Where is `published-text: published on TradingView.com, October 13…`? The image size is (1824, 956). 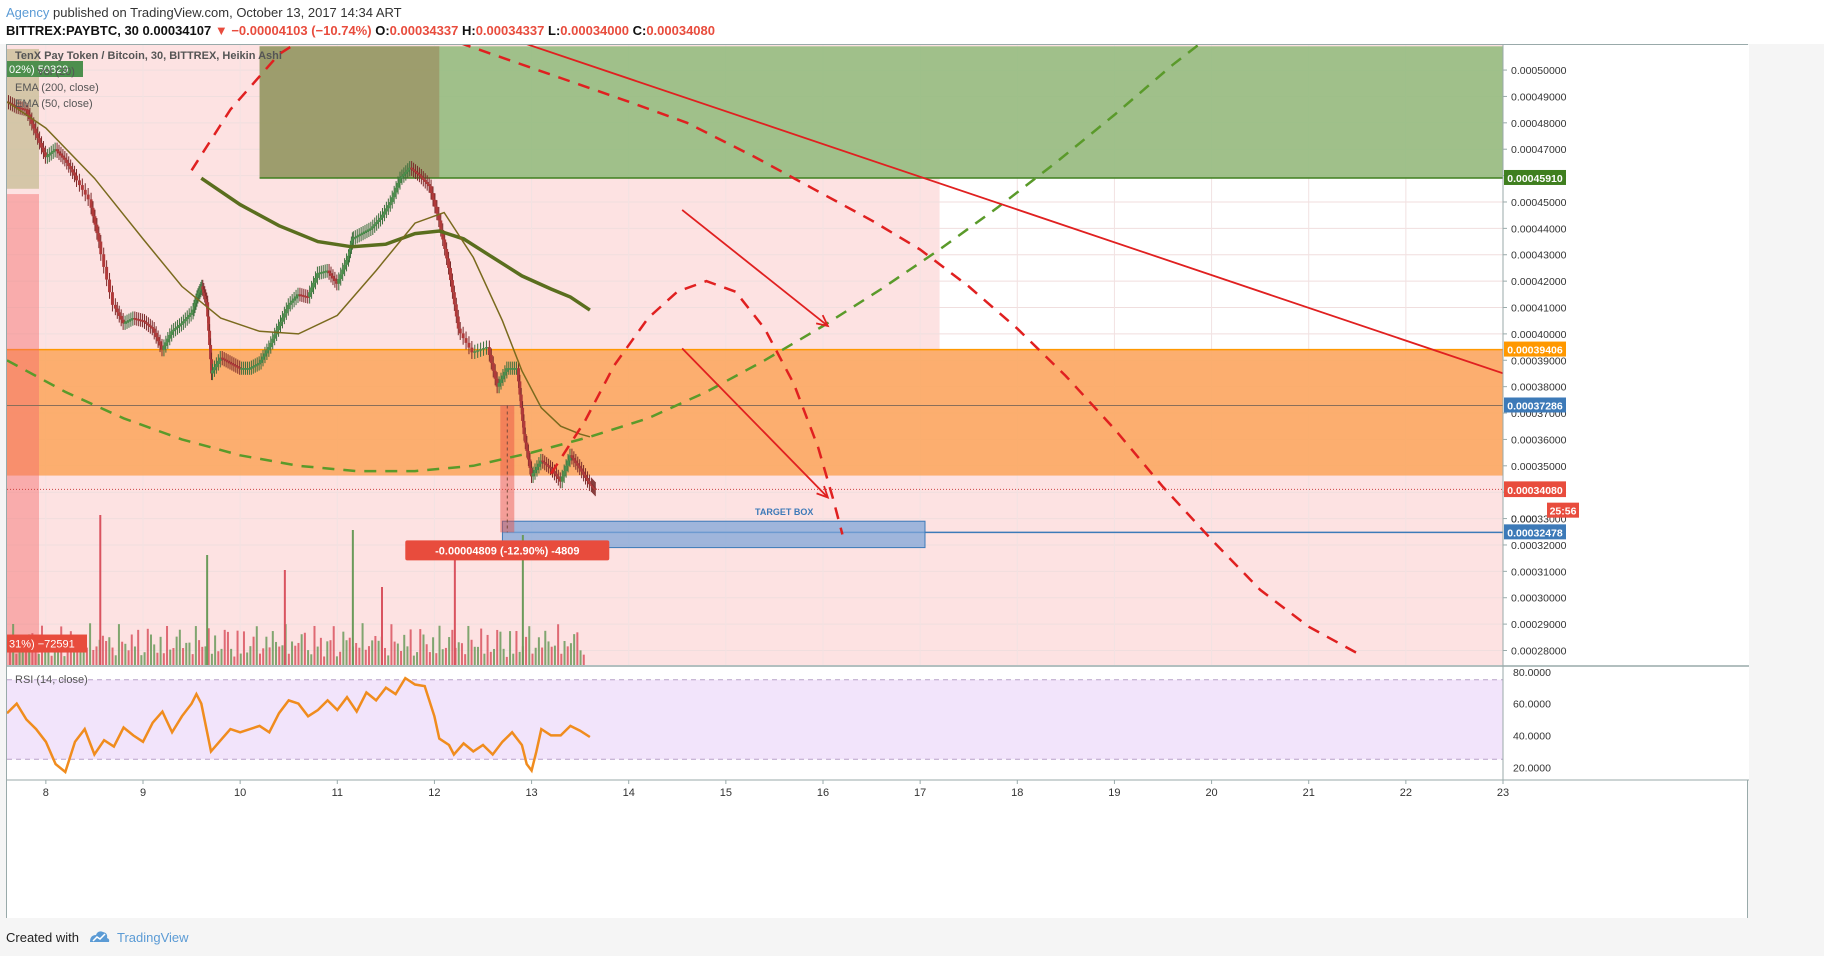
published-text: published on TradingView.com, October 13… is located at coordinates (227, 12).